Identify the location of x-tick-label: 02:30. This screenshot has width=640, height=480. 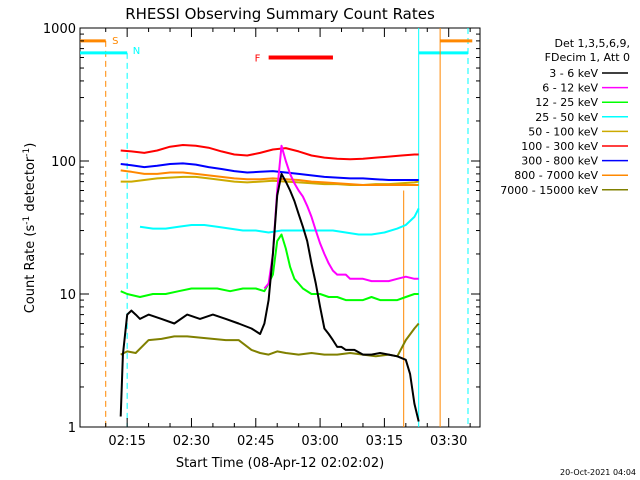
(191, 441).